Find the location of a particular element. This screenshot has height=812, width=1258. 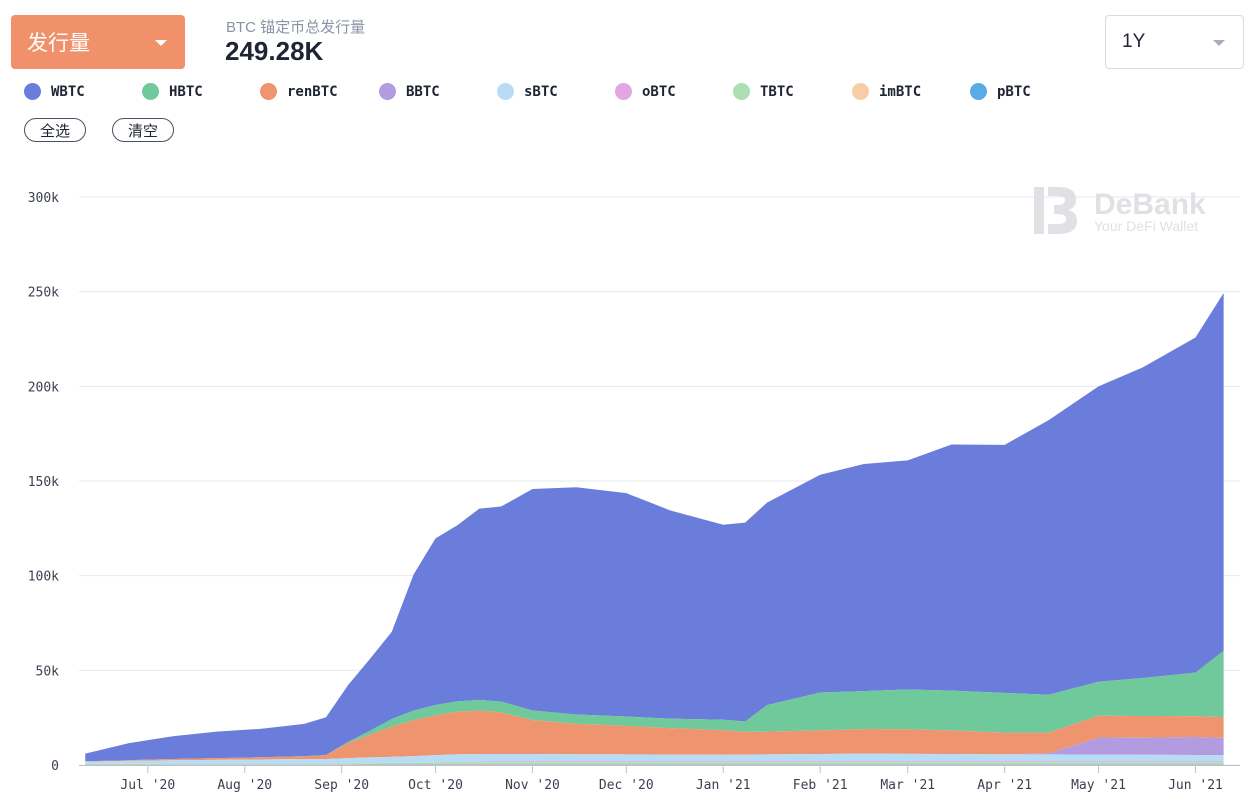

legend-item-pbtc: pBTC is located at coordinates (1000, 91).